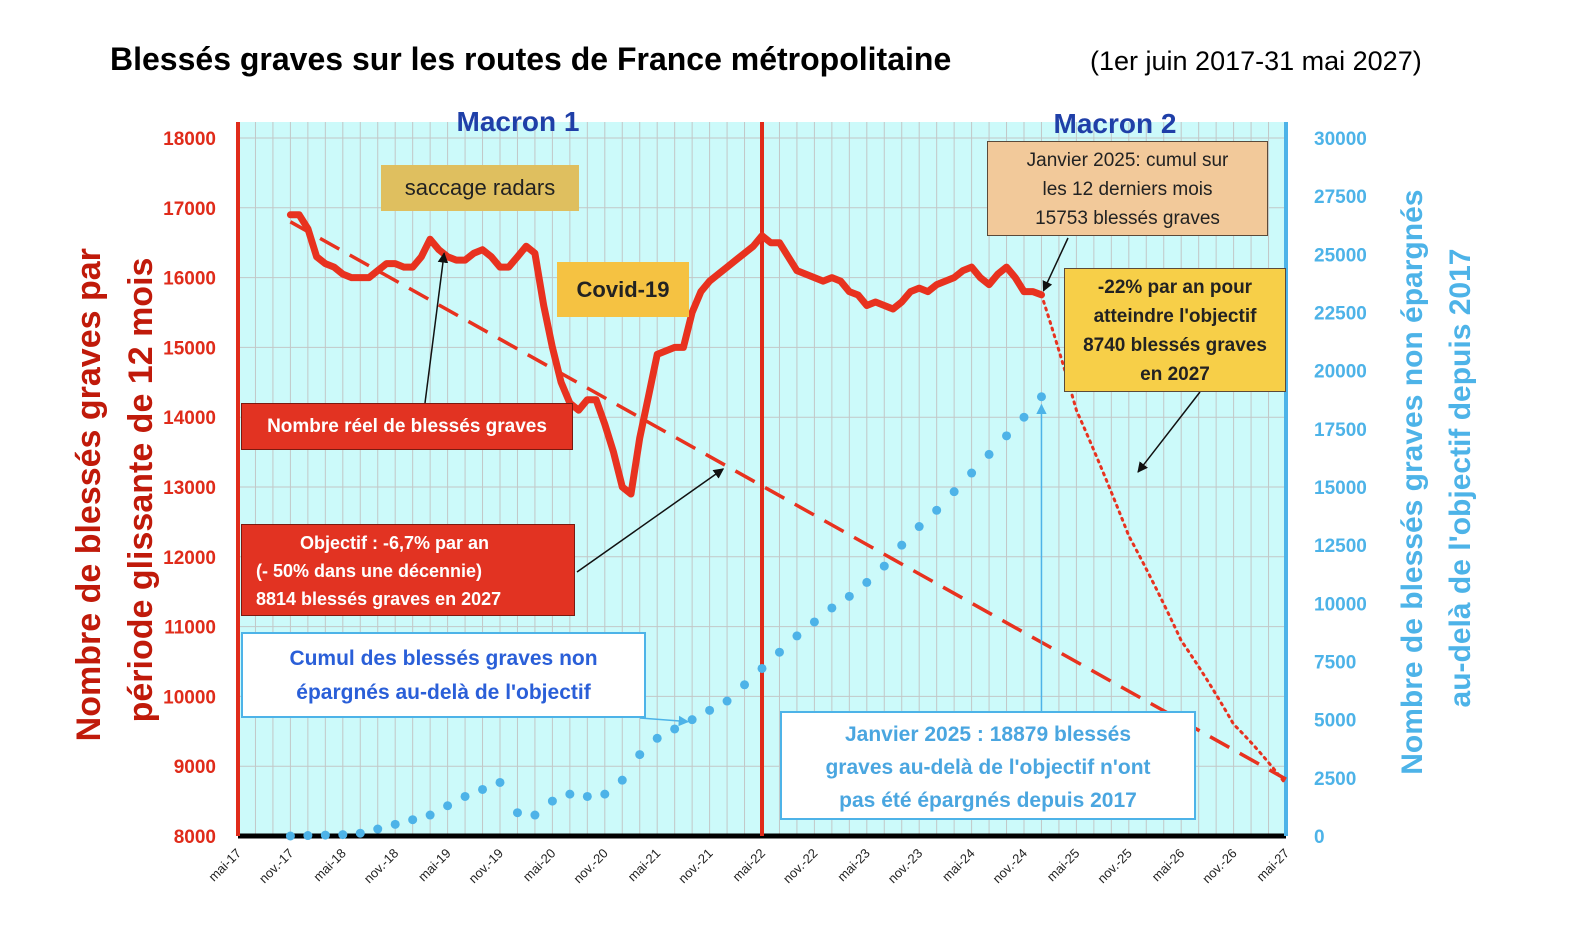 This screenshot has height=930, width=1580. Describe the element at coordinates (1272, 865) in the screenshot. I see `x-tick-label: mai-27` at that location.